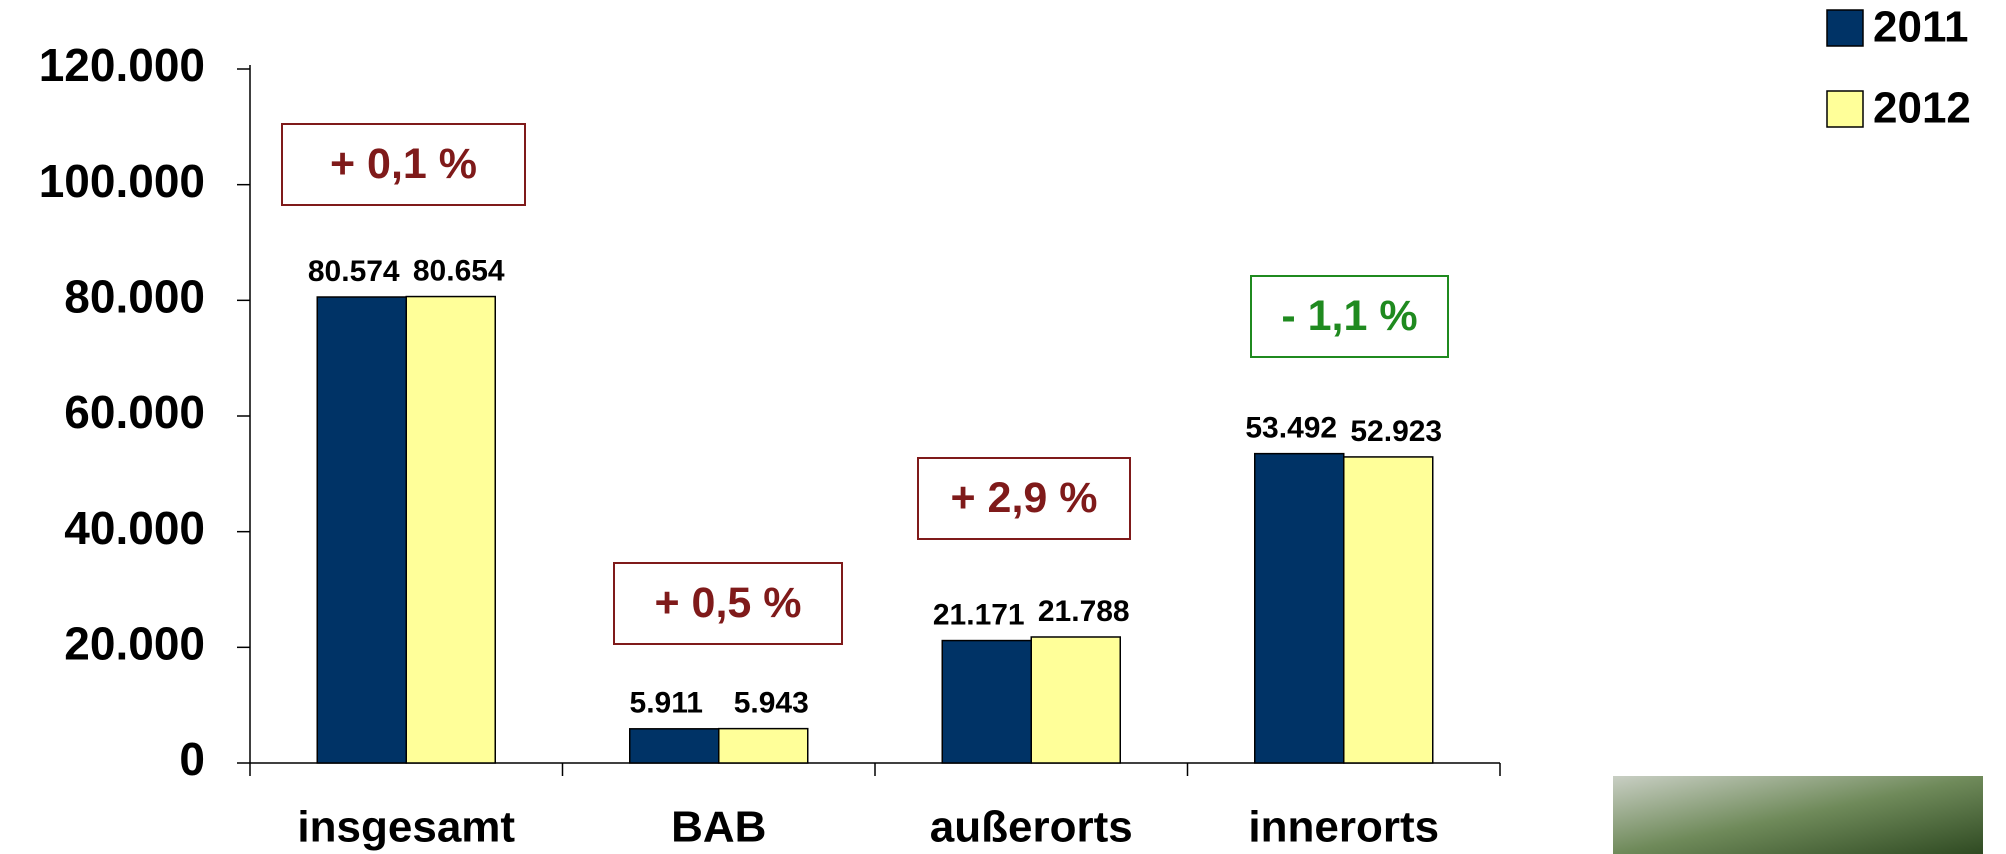 This screenshot has height=854, width=2006. Describe the element at coordinates (666, 703) in the screenshot. I see `value-label: 5.911` at that location.